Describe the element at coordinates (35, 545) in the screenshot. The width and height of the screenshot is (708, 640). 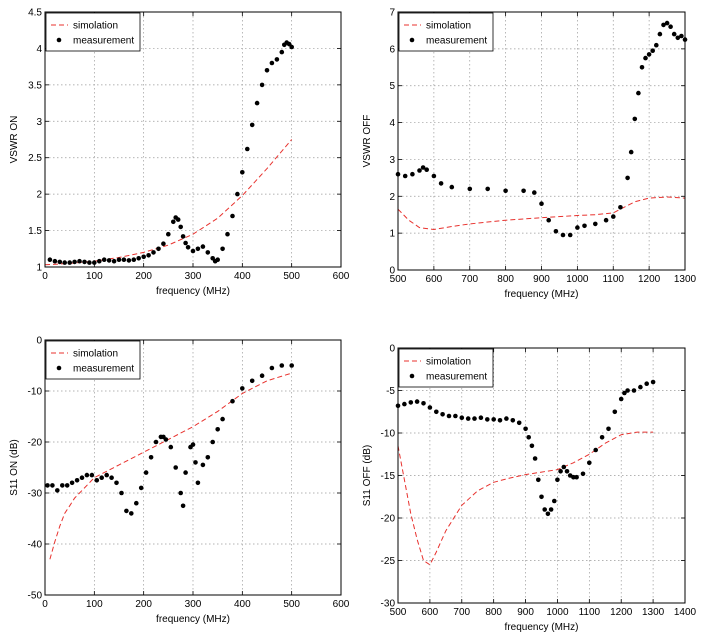
I see `y-tick-label: -40` at that location.